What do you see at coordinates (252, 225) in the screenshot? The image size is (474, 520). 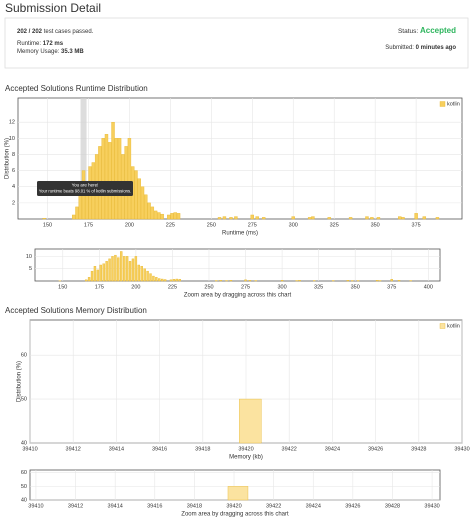 I see `x-tick-label: 275` at bounding box center [252, 225].